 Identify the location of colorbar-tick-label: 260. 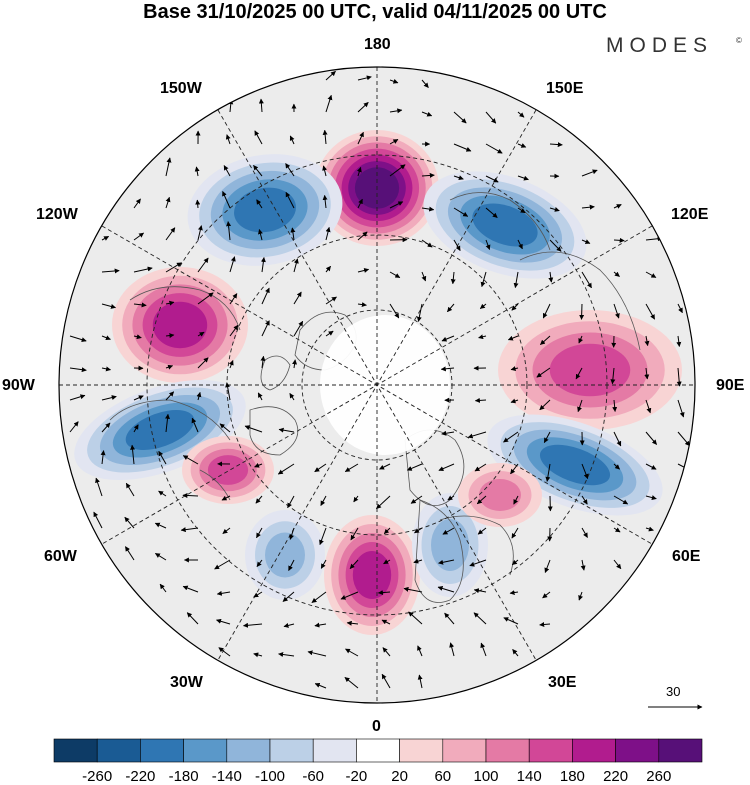
(659, 776).